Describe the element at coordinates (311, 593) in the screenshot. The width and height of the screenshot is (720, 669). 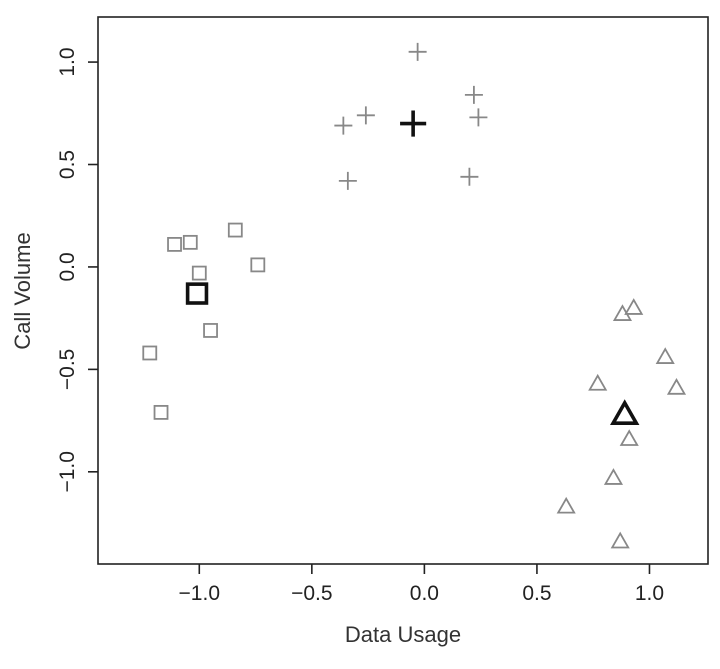
I see `x-tick-label: −0.5` at that location.